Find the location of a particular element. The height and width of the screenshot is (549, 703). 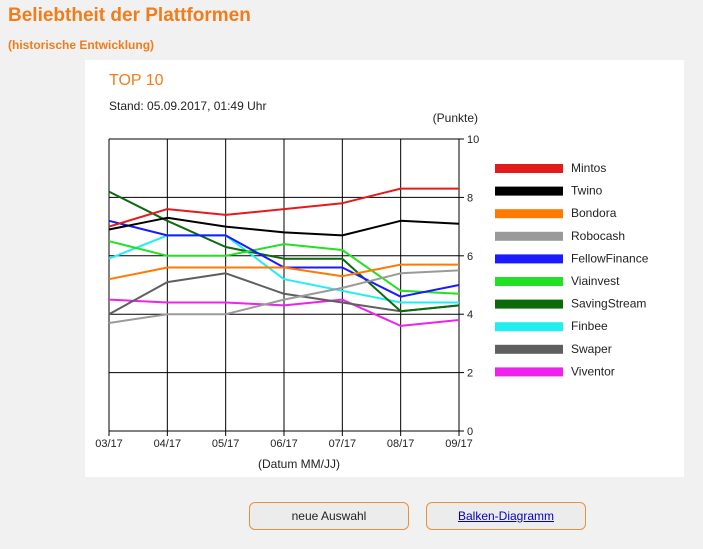

series-line-viventor is located at coordinates (284, 312).